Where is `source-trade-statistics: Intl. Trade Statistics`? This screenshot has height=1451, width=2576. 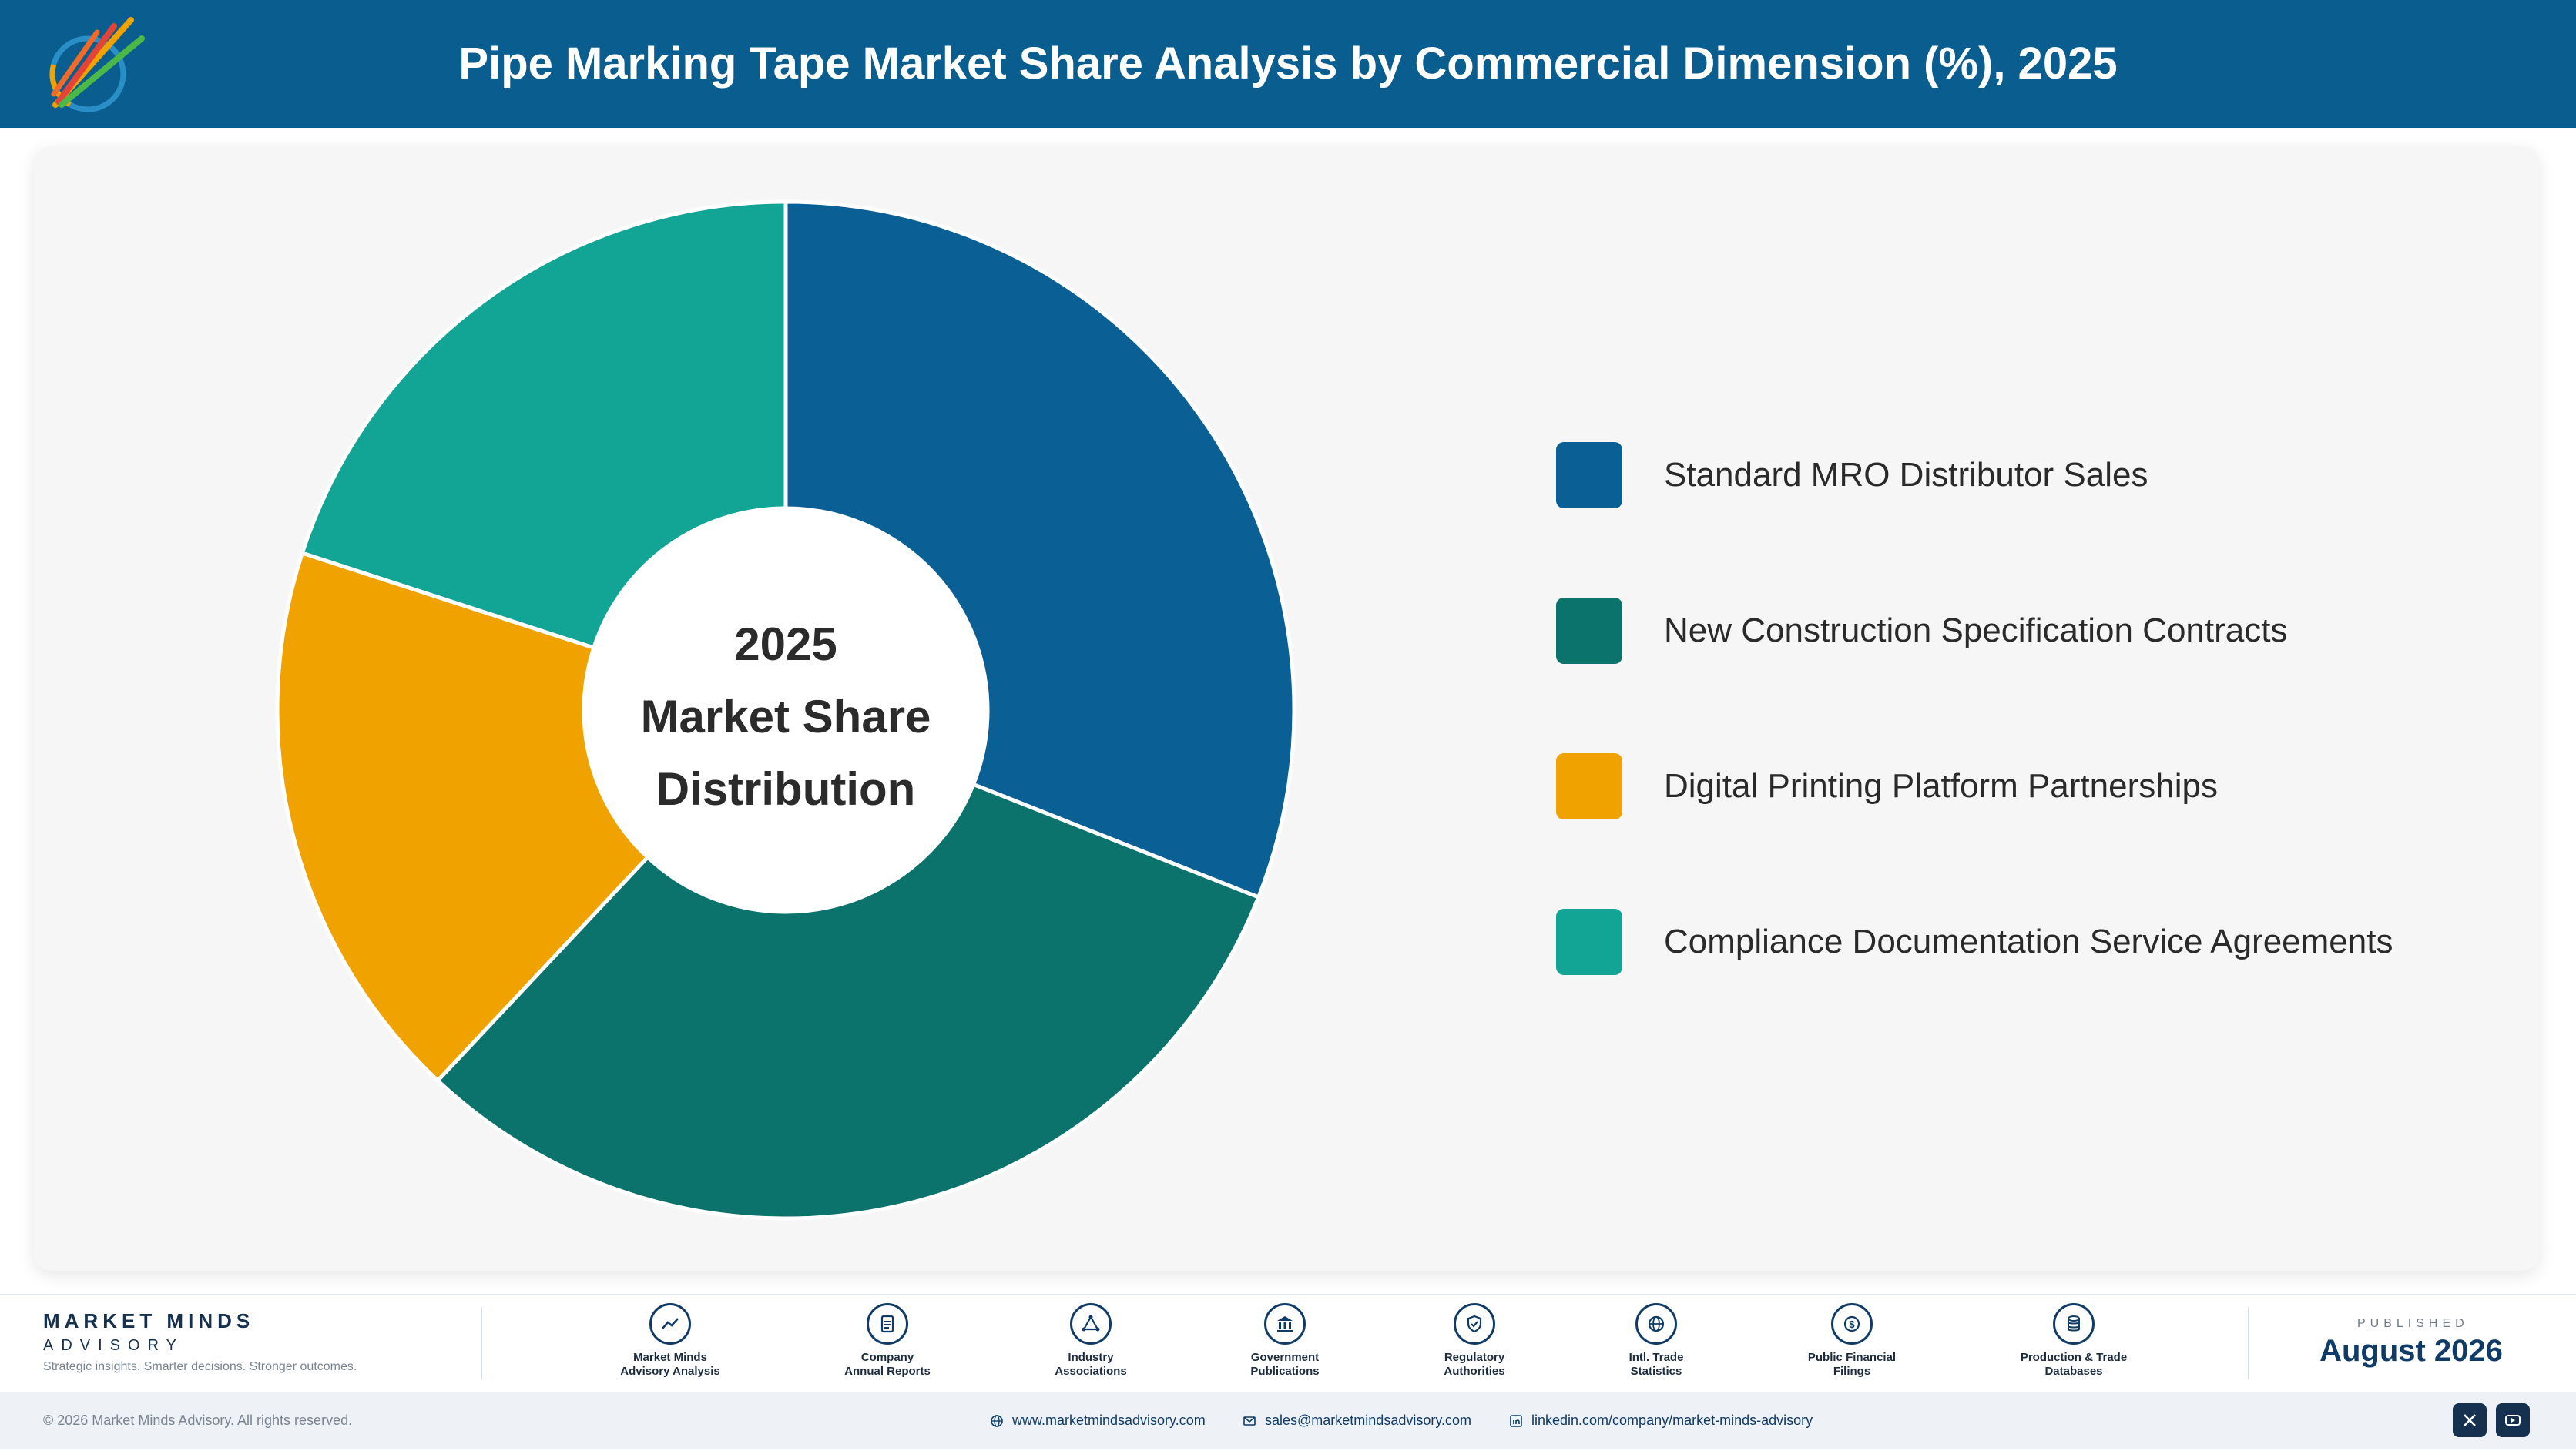 source-trade-statistics: Intl. Trade Statistics is located at coordinates (1656, 1341).